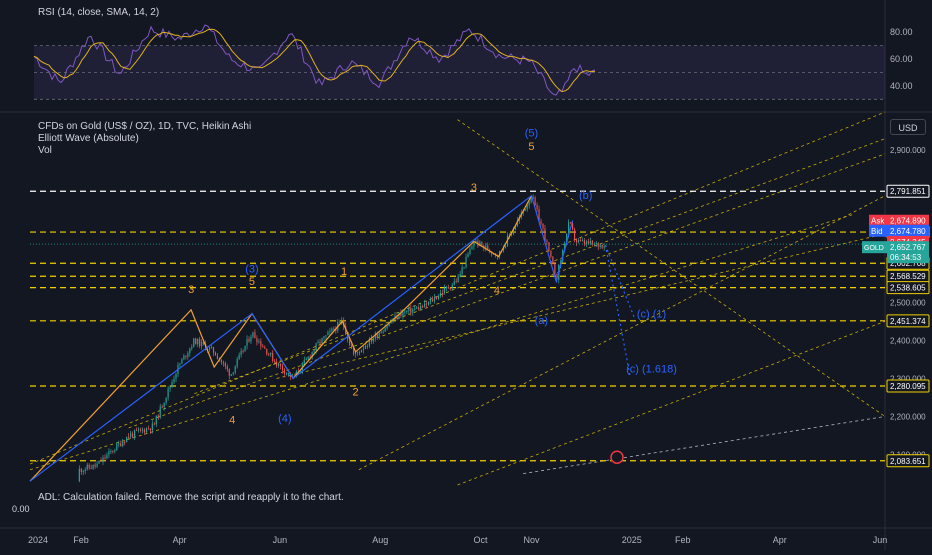 The width and height of the screenshot is (932, 555). What do you see at coordinates (617, 457) in the screenshot?
I see `event-marker-icon` at bounding box center [617, 457].